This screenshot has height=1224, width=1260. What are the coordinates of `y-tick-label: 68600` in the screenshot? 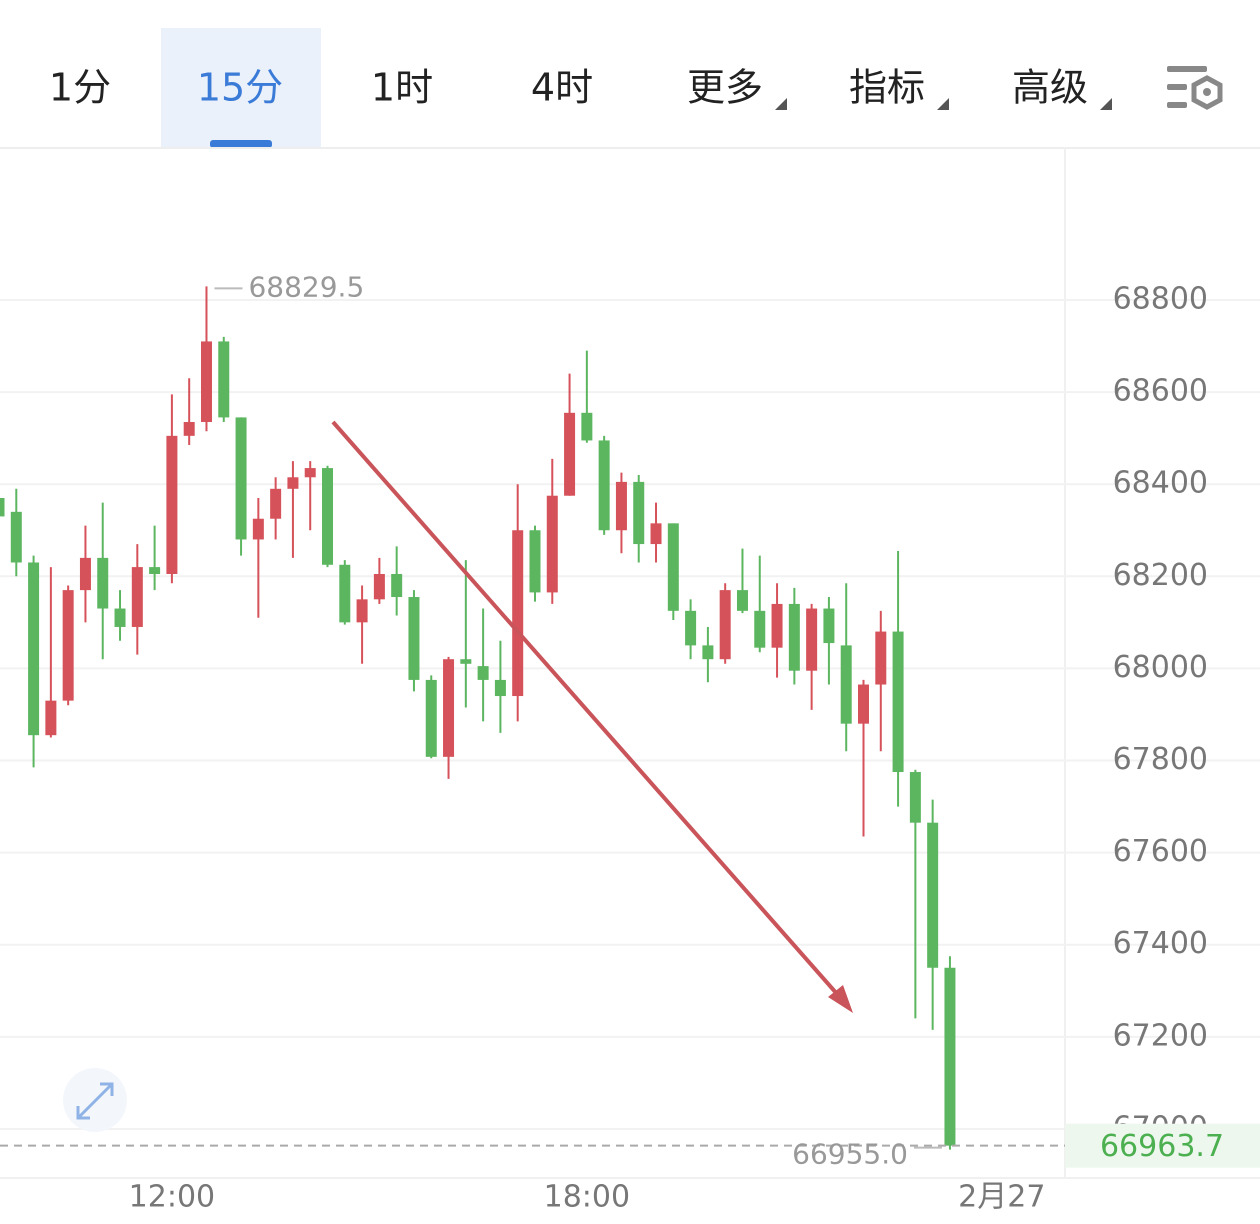 It's located at (1160, 391).